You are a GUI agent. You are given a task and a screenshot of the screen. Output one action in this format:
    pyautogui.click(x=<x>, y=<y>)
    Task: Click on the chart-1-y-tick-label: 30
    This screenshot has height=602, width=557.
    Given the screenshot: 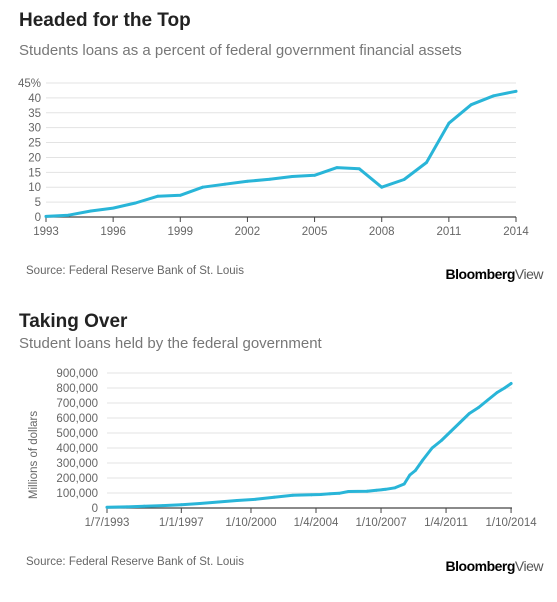 What is the action you would take?
    pyautogui.click(x=34, y=129)
    